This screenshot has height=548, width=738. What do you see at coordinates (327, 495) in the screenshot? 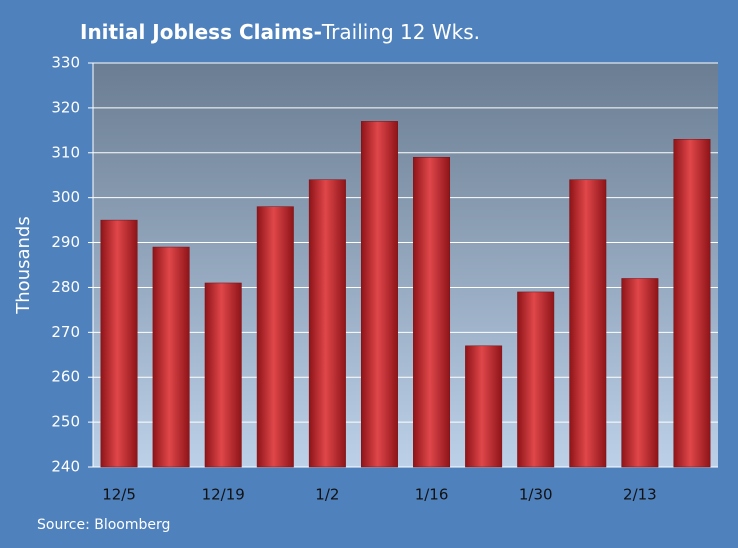
I see `x-tick-label: 1/2` at bounding box center [327, 495].